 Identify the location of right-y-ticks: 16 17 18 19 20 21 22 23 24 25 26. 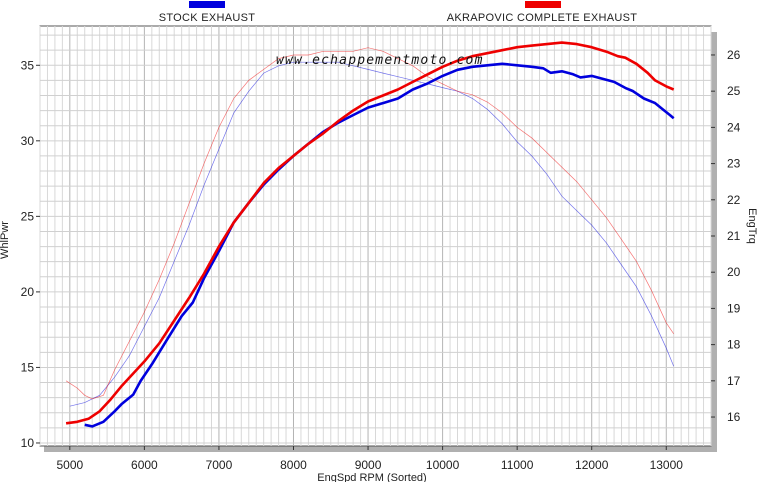
(726, 236).